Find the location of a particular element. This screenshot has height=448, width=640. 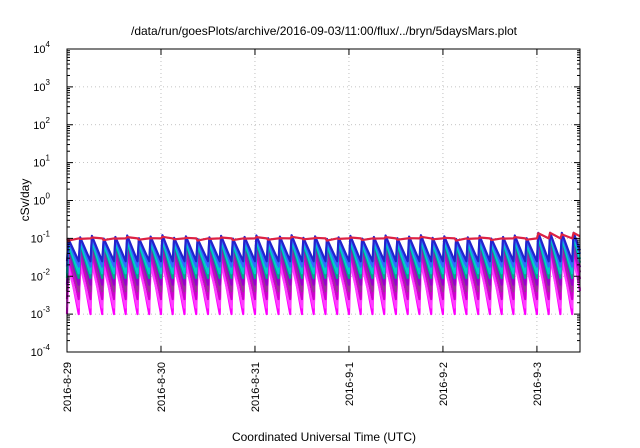

x-axis-label: Coordinated Universal Time (UTC) is located at coordinates (324, 437).